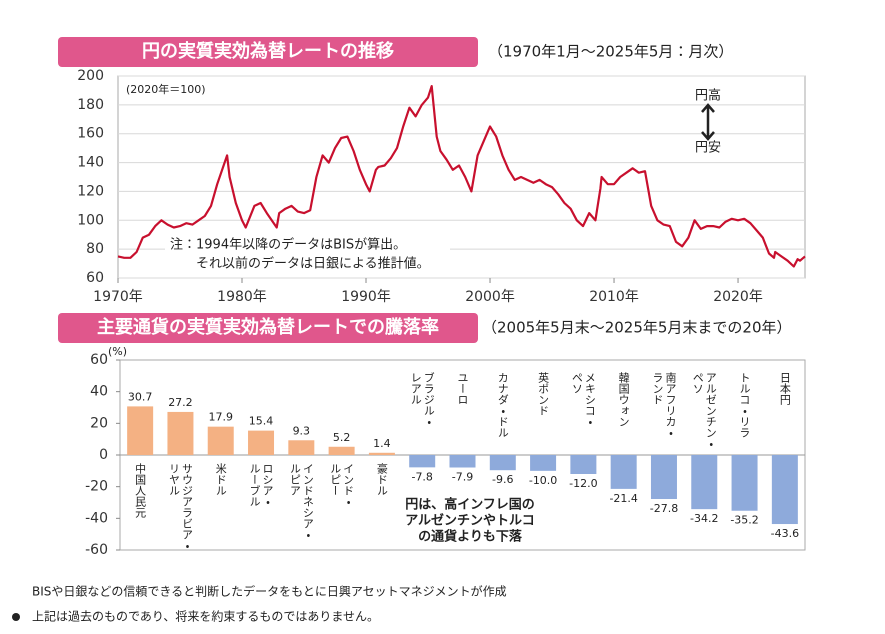 This screenshot has width=885, height=634. I want to click on y-tick-label: -40, so click(96, 518).